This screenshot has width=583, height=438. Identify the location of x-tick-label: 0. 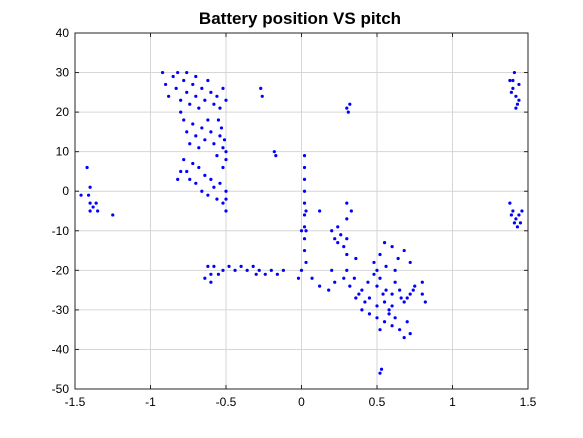
(301, 402).